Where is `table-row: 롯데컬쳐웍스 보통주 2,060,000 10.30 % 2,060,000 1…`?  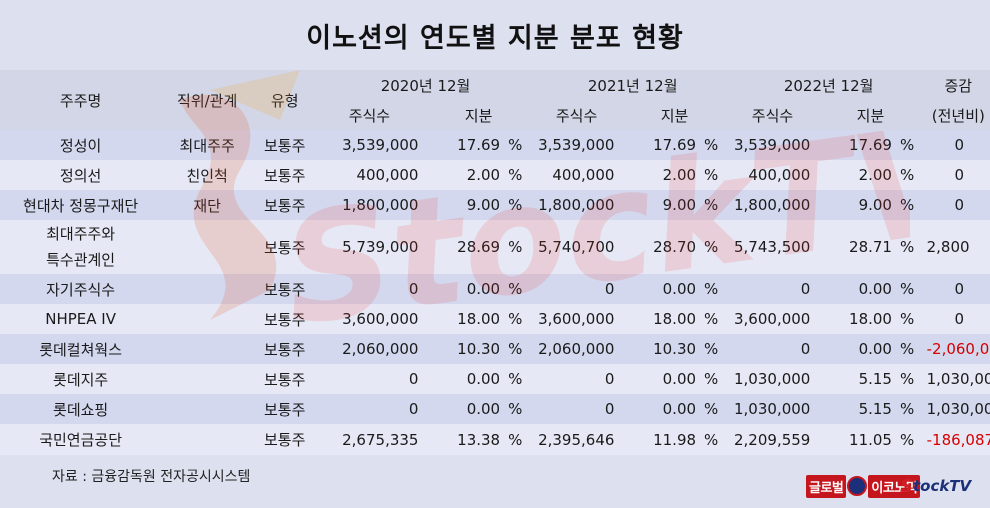 table-row: 롯데컬쳐웍스 보통주 2,060,000 10.30 % 2,060,000 1… is located at coordinates (495, 349).